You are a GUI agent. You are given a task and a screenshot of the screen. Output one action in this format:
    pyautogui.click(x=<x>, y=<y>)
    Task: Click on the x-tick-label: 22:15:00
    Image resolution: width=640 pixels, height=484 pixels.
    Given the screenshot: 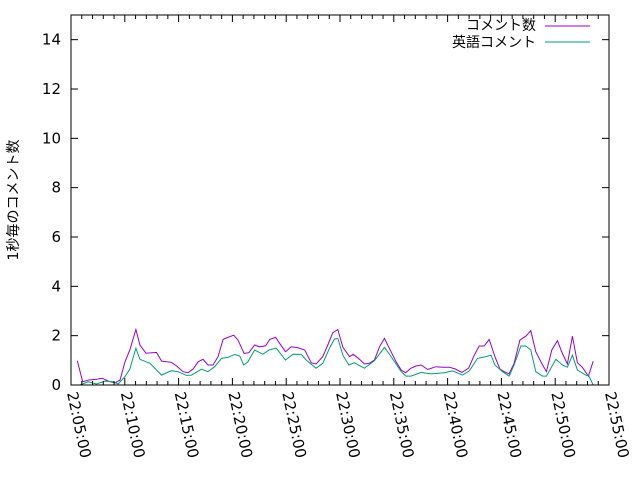 What is the action you would take?
    pyautogui.click(x=187, y=425)
    